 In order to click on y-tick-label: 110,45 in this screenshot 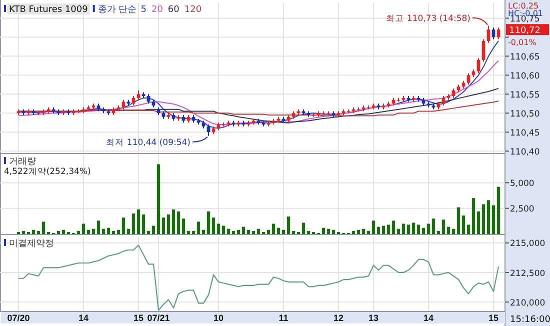, I will do `click(525, 133)`.